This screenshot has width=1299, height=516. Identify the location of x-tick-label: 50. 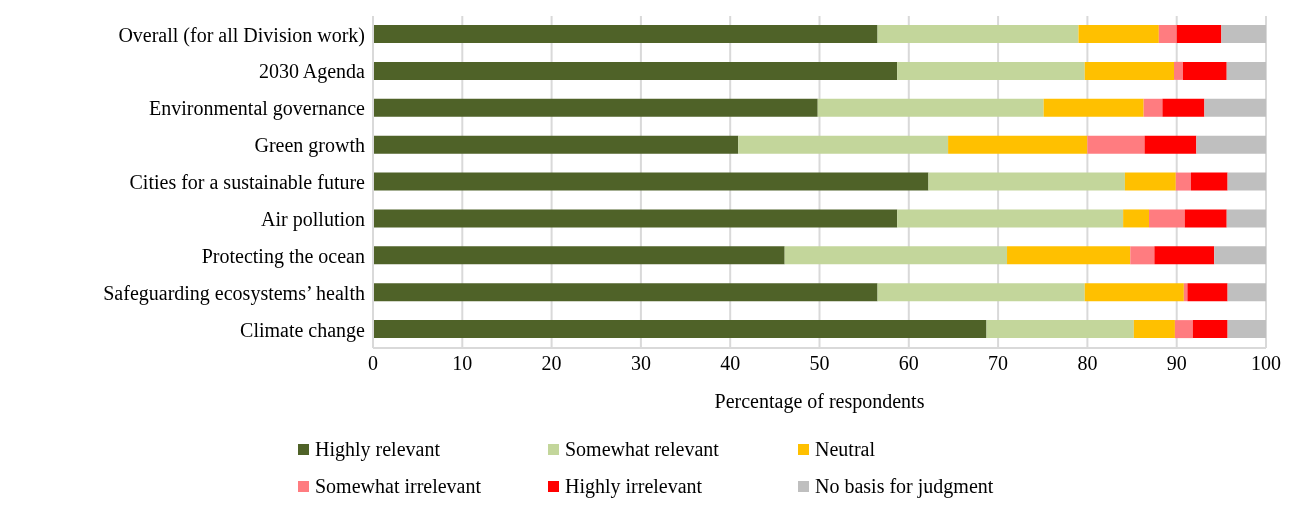
(819, 363).